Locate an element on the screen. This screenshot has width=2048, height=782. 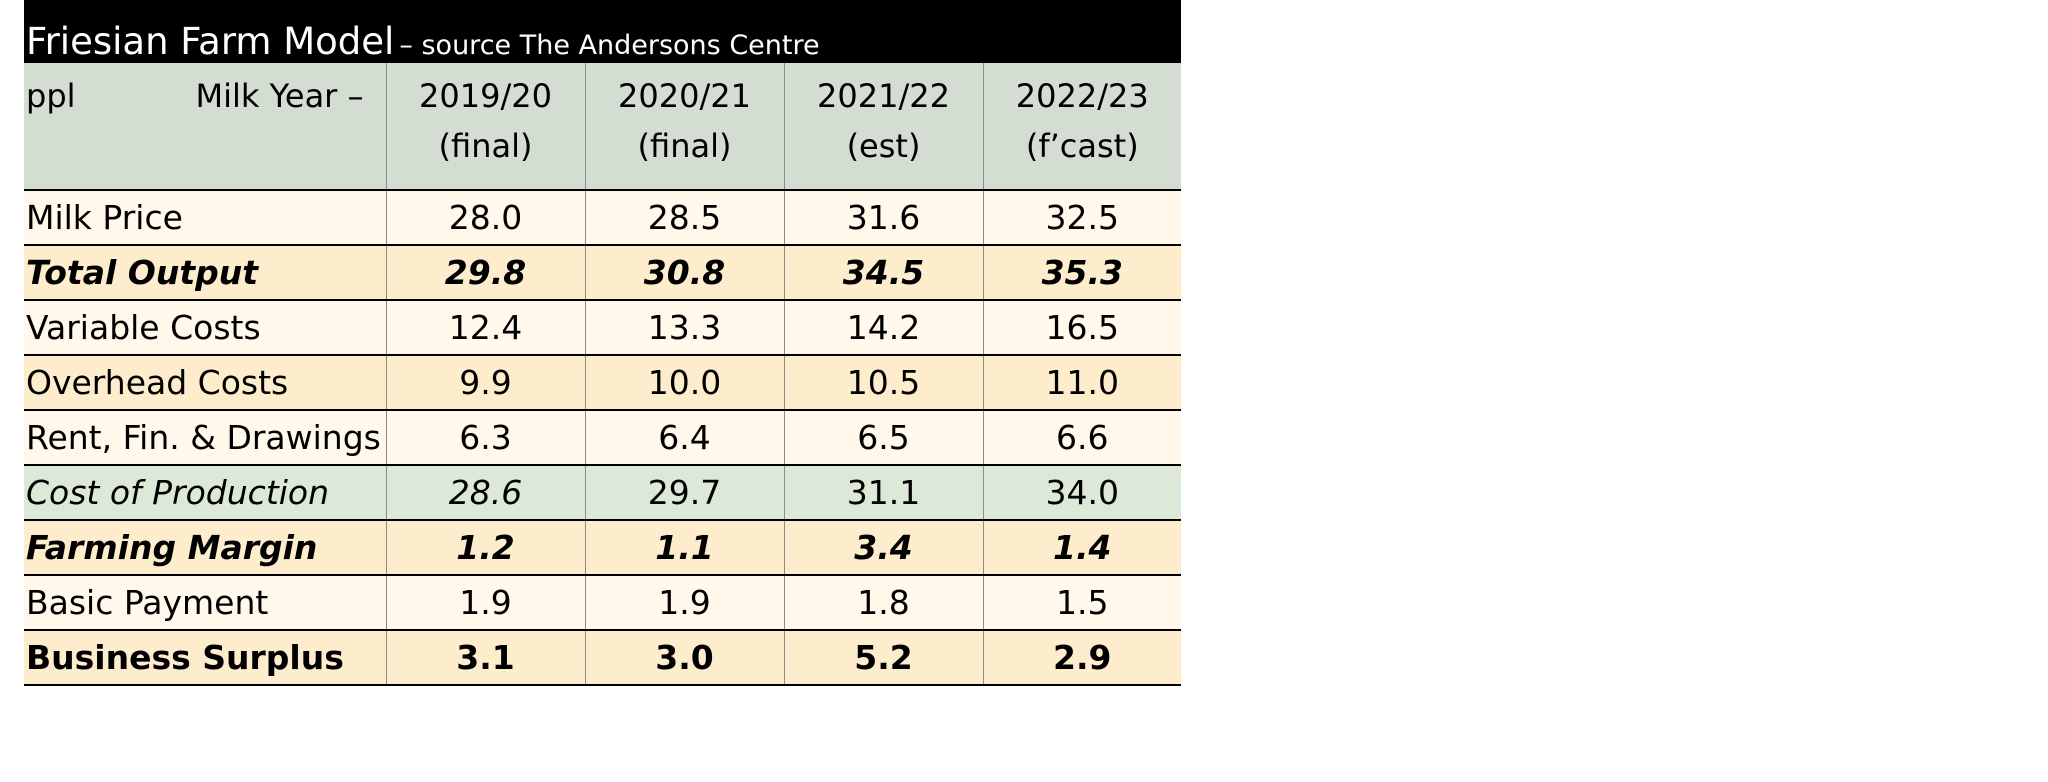
row-cost-of-production: Cost of Production 28.6 29.7 31.1 34.0 is located at coordinates (603, 493).